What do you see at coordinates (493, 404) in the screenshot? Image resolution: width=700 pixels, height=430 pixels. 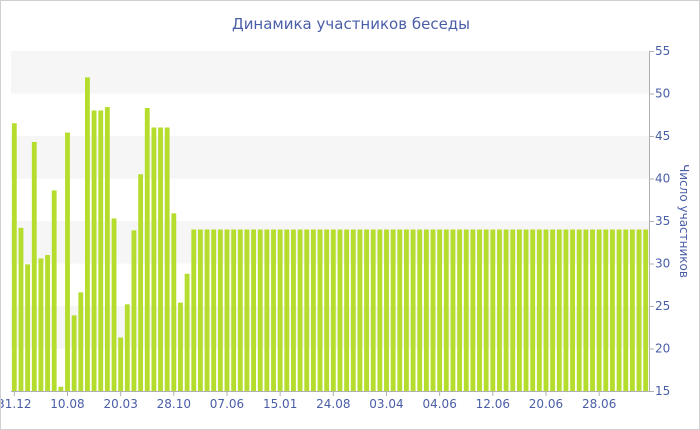 I see `x-tick-label: 12.06` at bounding box center [493, 404].